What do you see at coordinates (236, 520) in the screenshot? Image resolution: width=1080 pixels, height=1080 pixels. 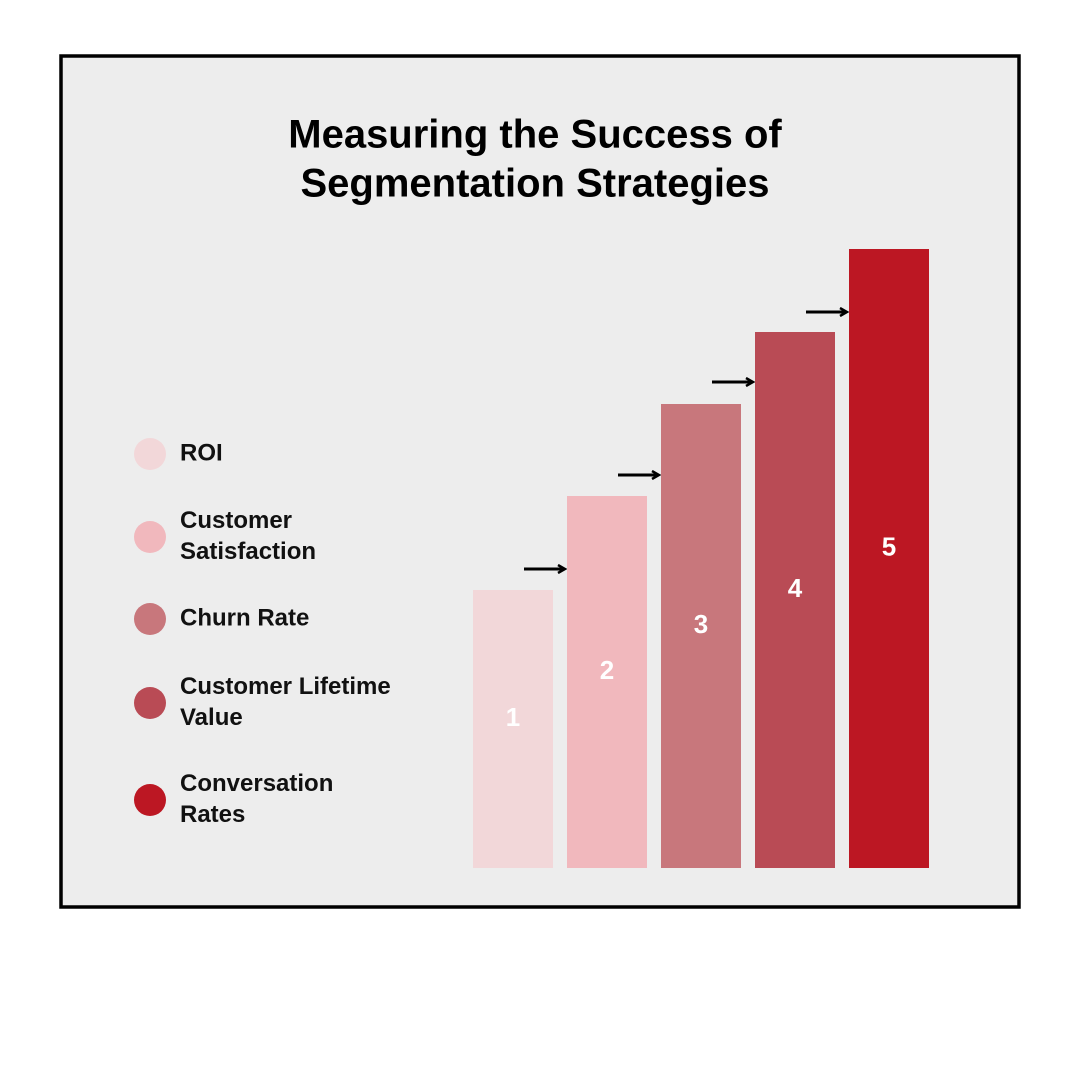 I see `legend-label: Customer` at bounding box center [236, 520].